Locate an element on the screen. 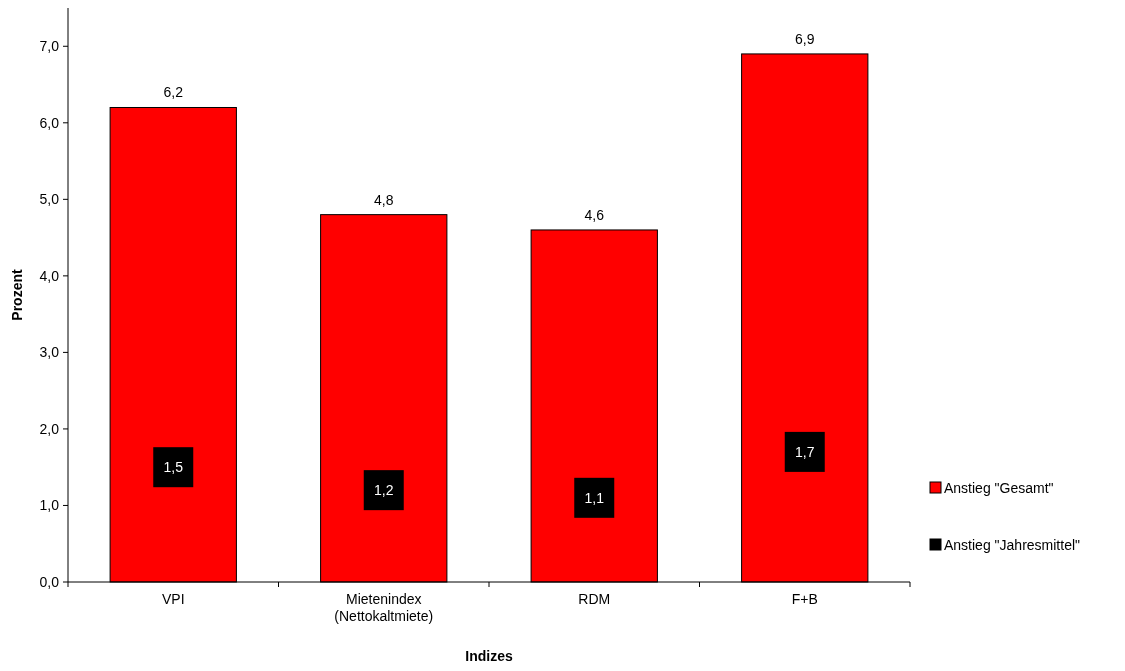 This screenshot has width=1125, height=671. data-label: 1,5 is located at coordinates (173, 467).